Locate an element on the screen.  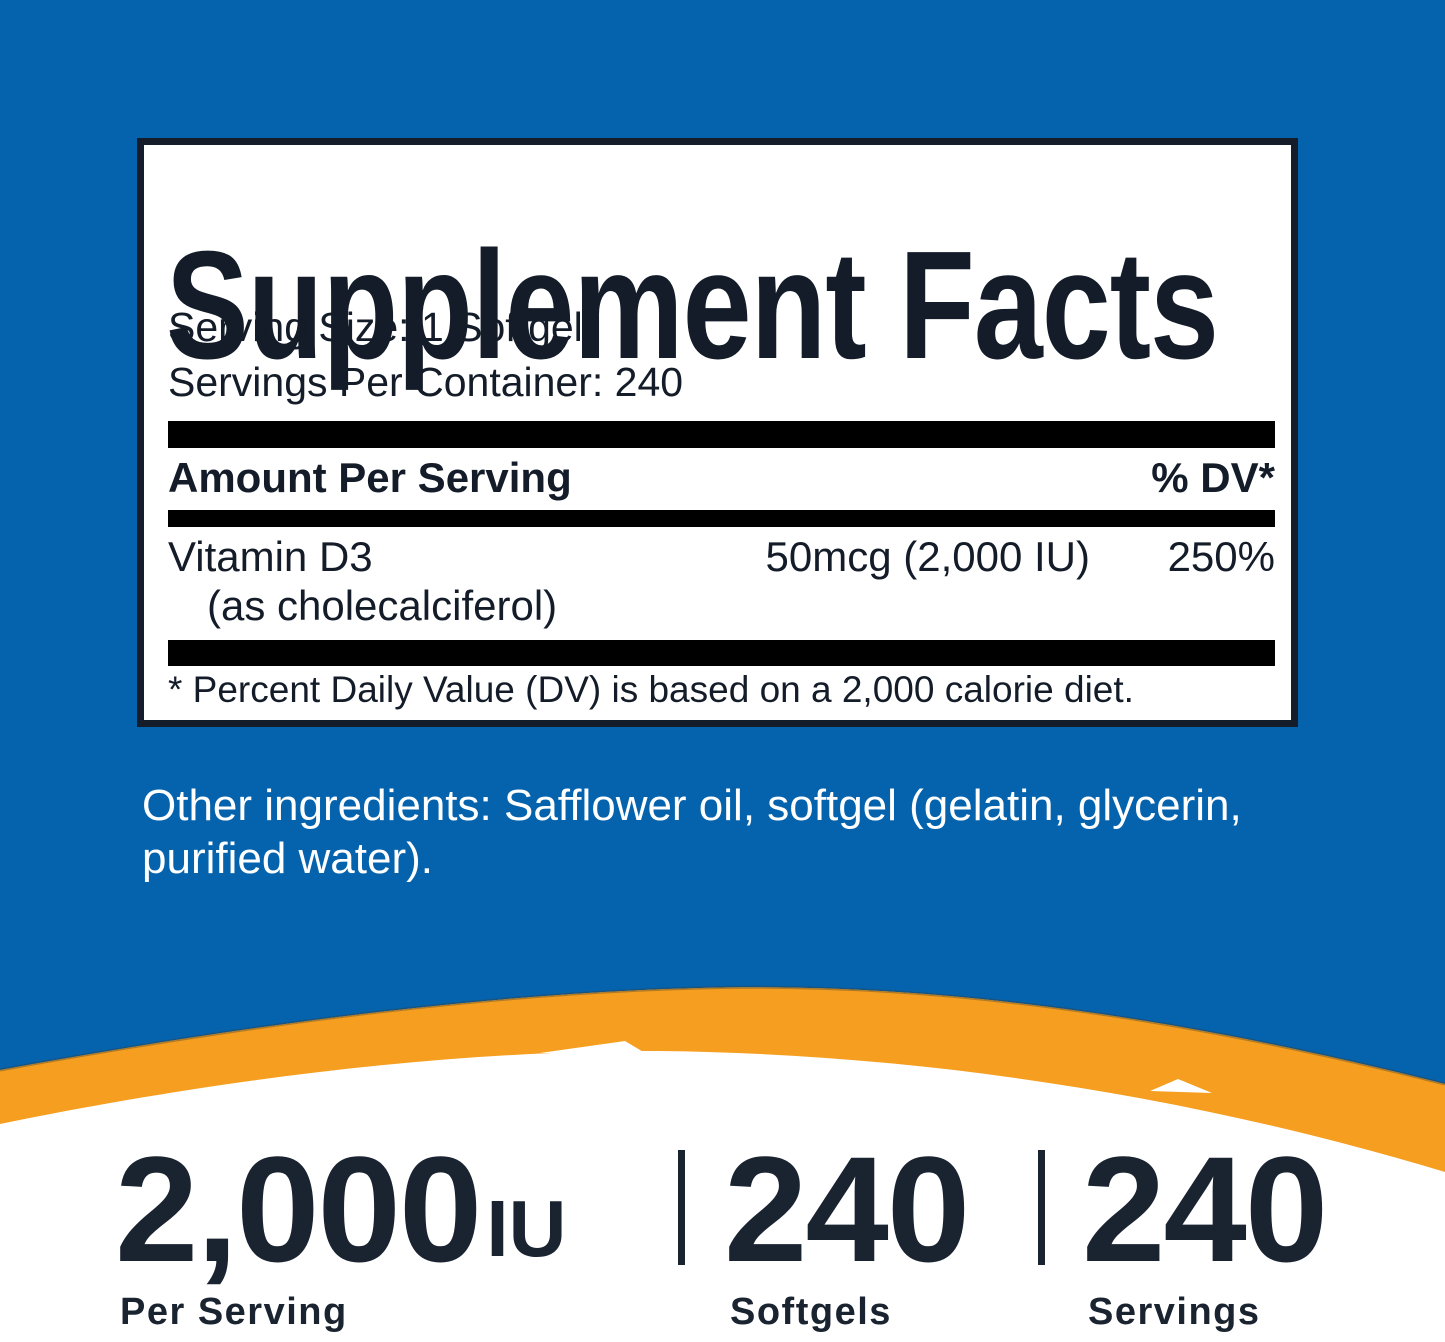
amount-per-serving-label: Amount Per Serving is located at coordinates (370, 477).